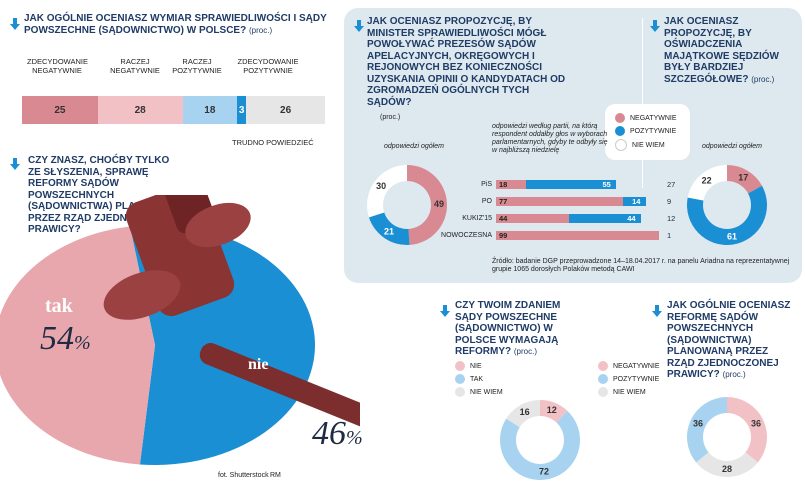 This screenshot has width=805, height=495. Describe the element at coordinates (460, 379) in the screenshot. I see `legend-dot-tak` at that location.